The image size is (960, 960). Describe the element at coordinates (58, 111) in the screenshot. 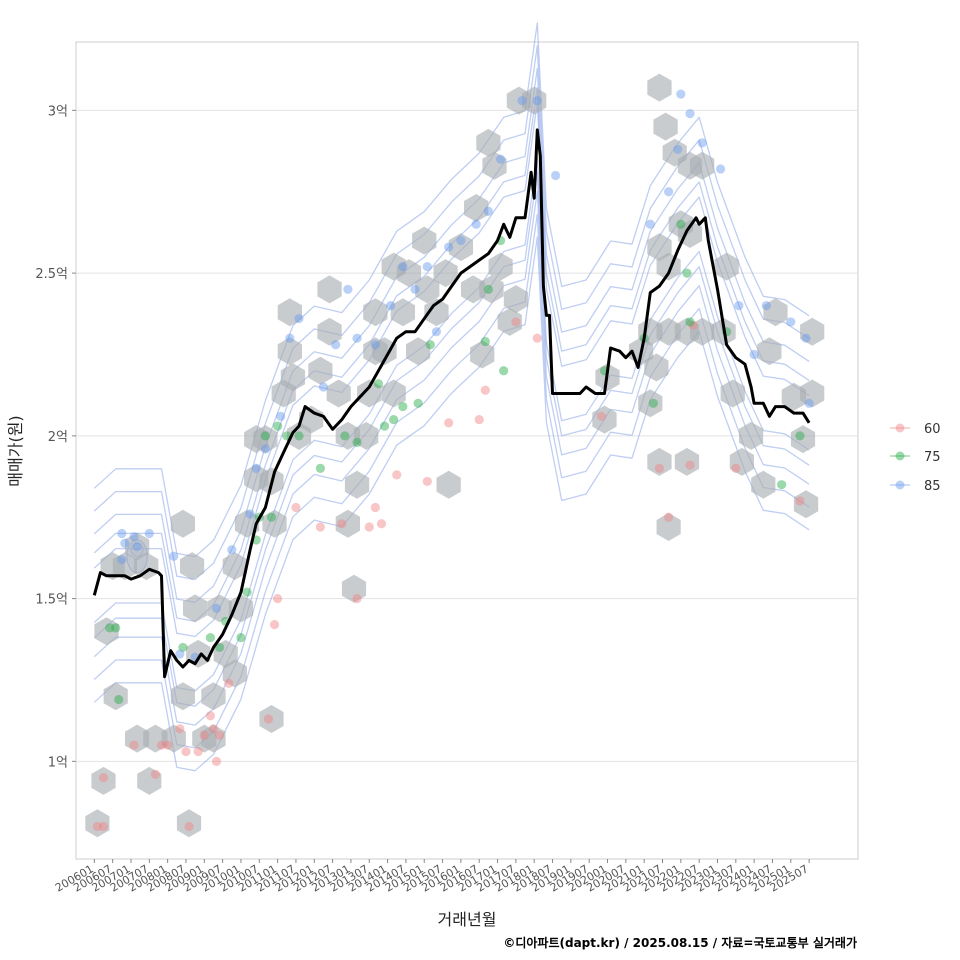

I see `y-tick-label: 3억` at that location.